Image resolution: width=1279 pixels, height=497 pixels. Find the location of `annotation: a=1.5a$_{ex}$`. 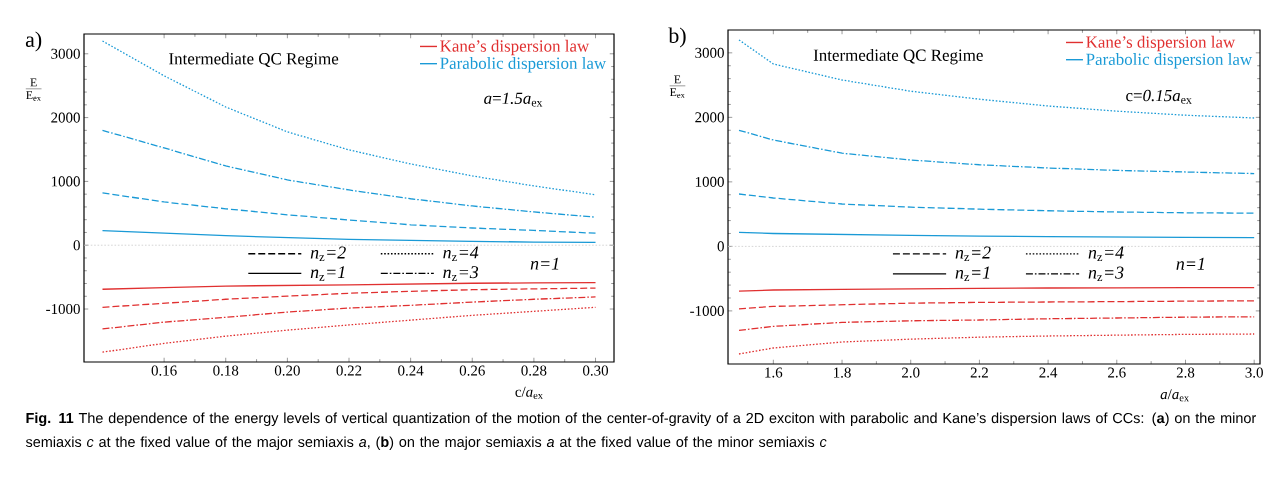

annotation: a=1.5a$_{ex}$ is located at coordinates (513, 99).